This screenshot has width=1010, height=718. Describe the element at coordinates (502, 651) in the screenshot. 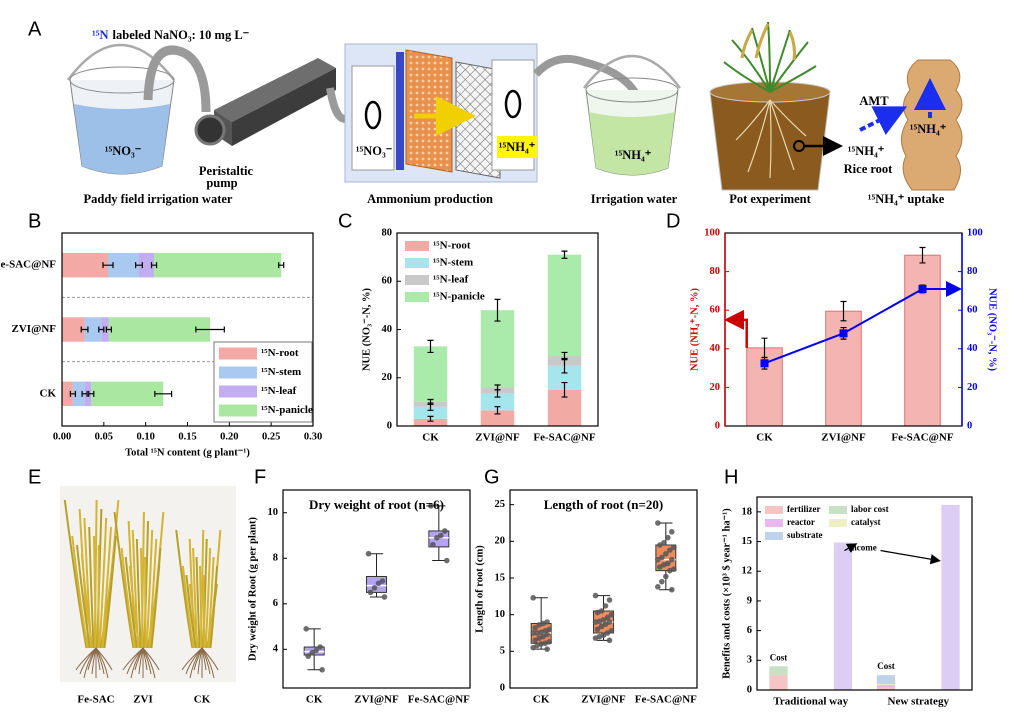

I see `y-tick-label: 5` at that location.